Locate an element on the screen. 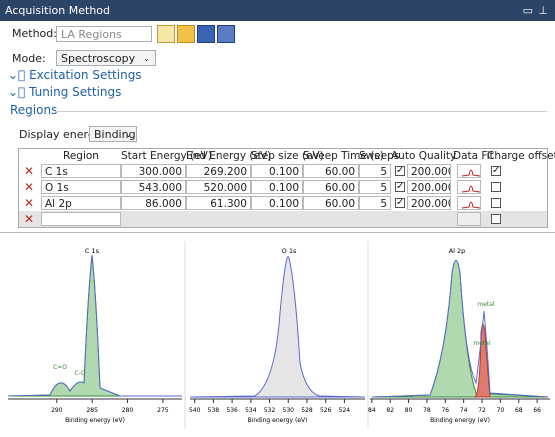  x-tick-label: 538 is located at coordinates (214, 410).